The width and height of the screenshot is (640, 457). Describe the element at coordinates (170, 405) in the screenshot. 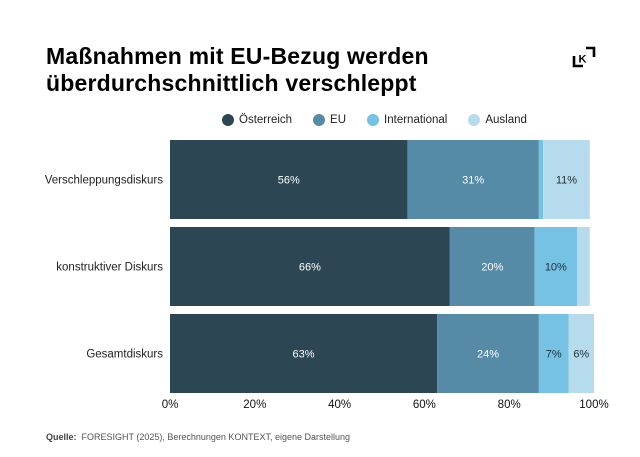

I see `x-tick-label: 0%` at that location.